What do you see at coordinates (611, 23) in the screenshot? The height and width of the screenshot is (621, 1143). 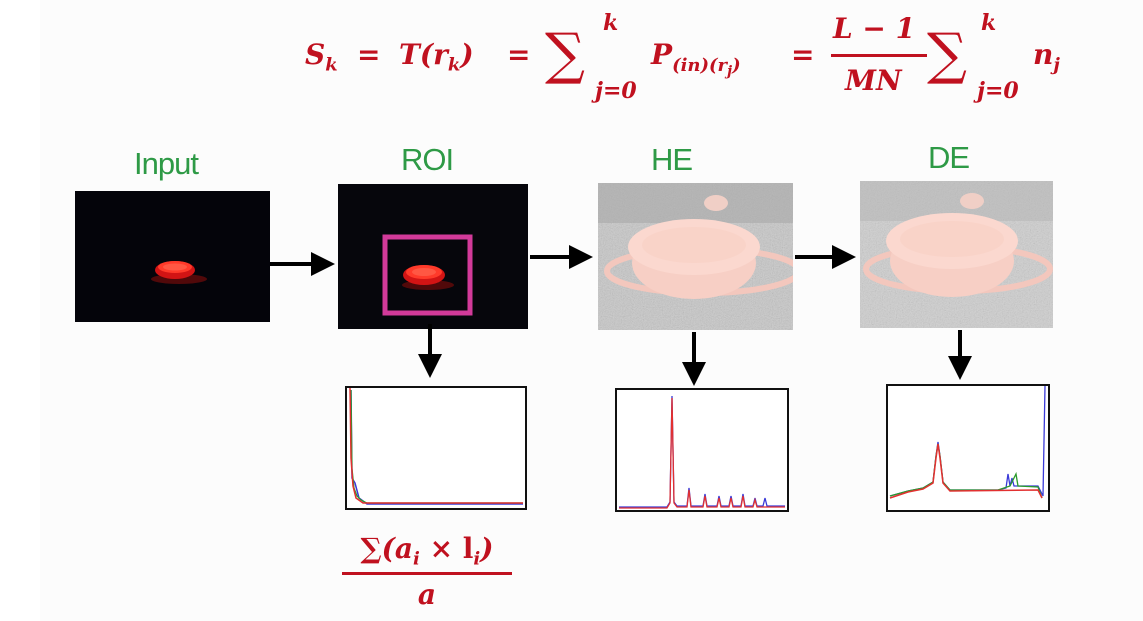 I see `sum-upper: k` at bounding box center [611, 23].